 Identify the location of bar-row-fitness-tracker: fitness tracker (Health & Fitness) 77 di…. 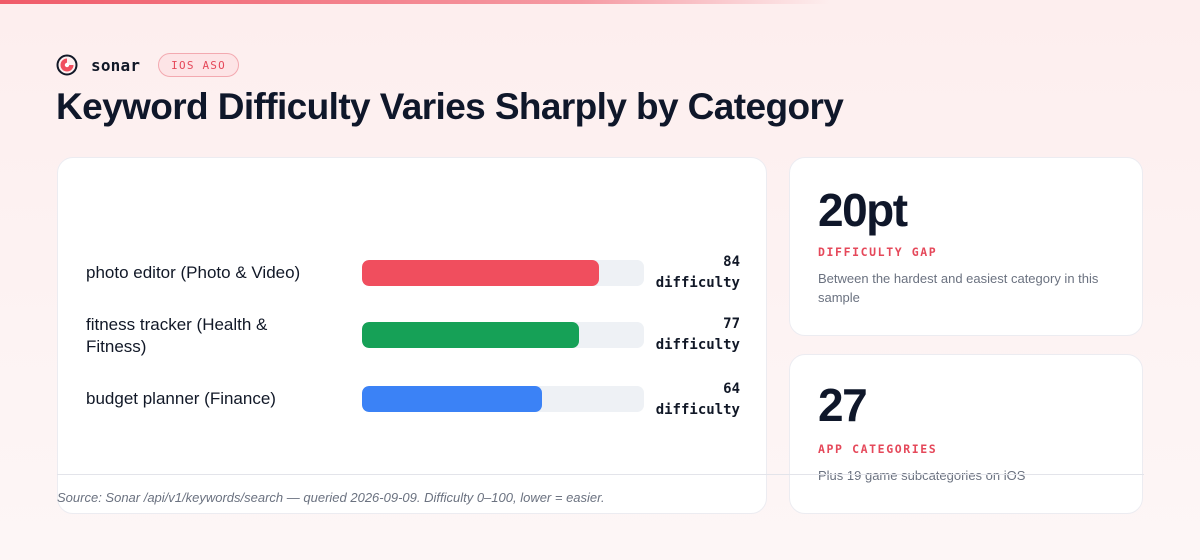
(413, 338).